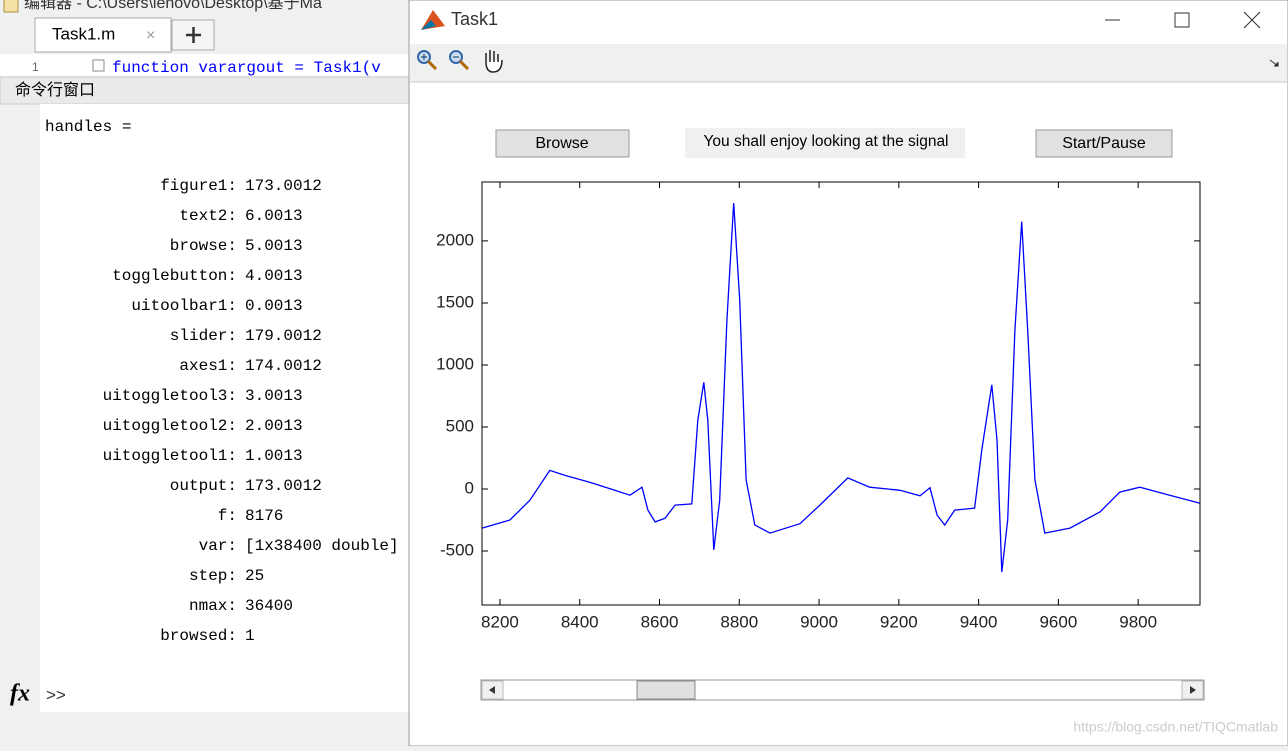 The image size is (1288, 751). Describe the element at coordinates (739, 621) in the screenshot. I see `x-tick-label: 8800` at that location.